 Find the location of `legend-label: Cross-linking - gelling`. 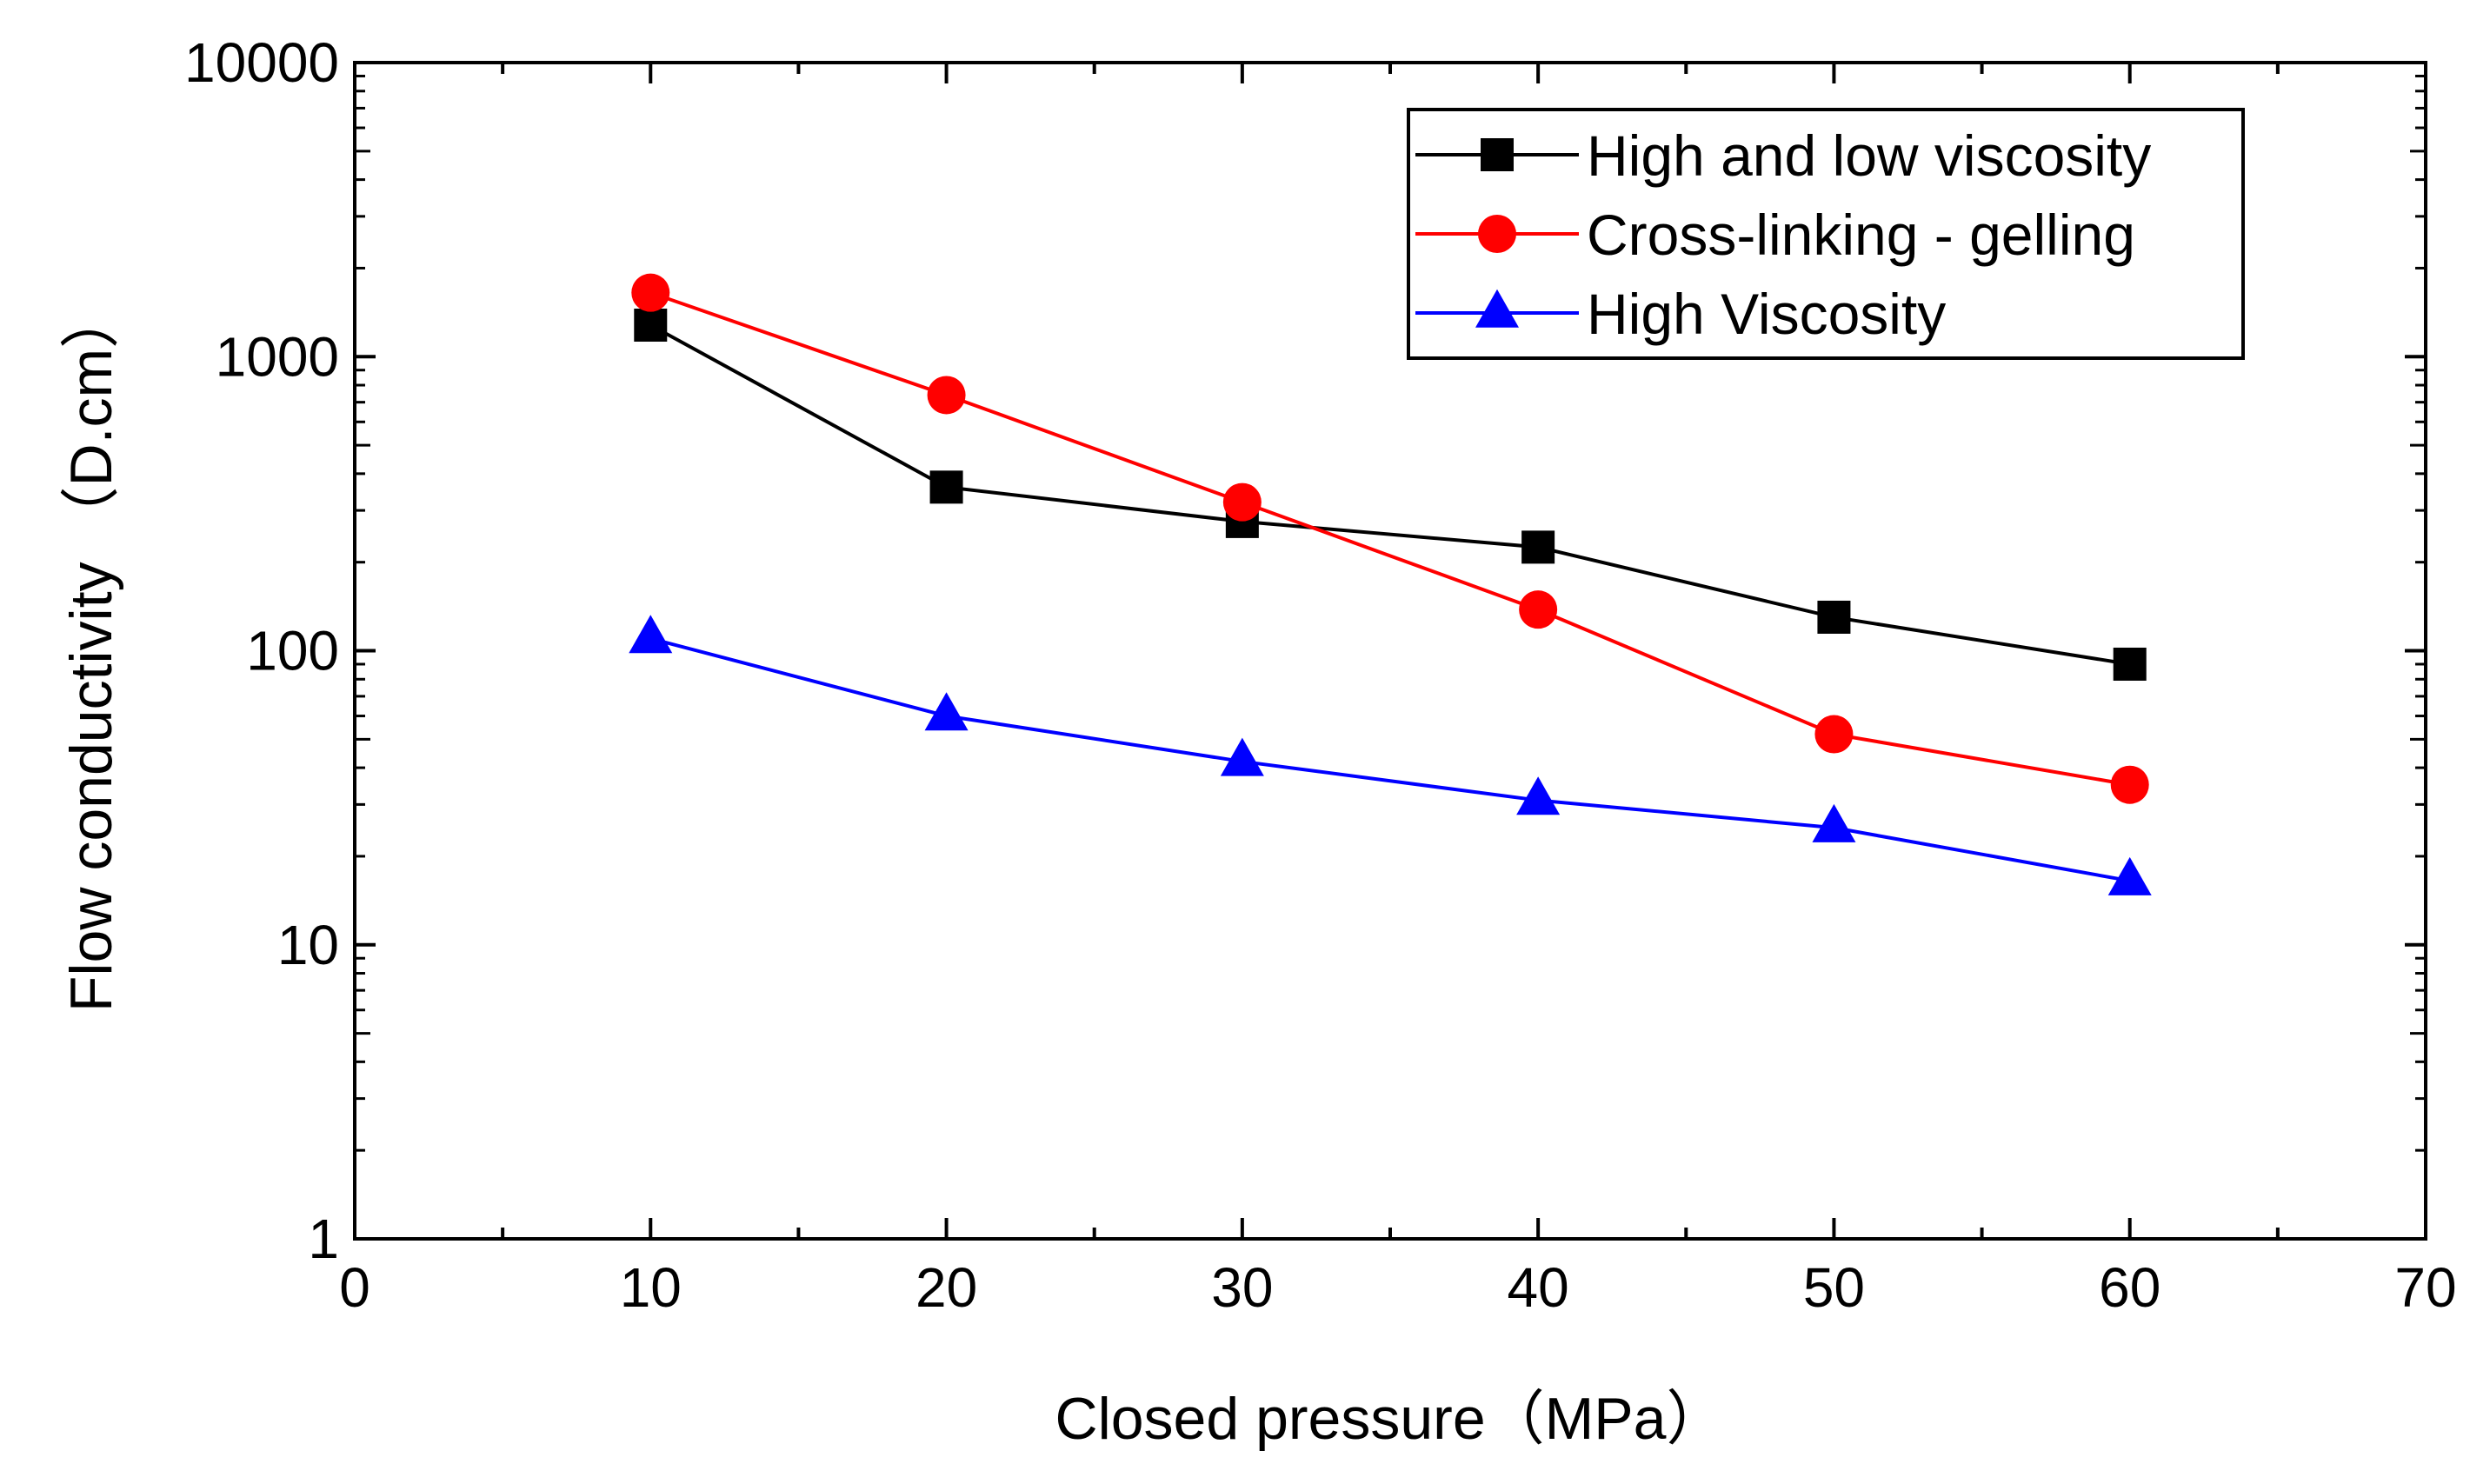

legend-label: Cross-linking - gelling is located at coordinates (1861, 235).